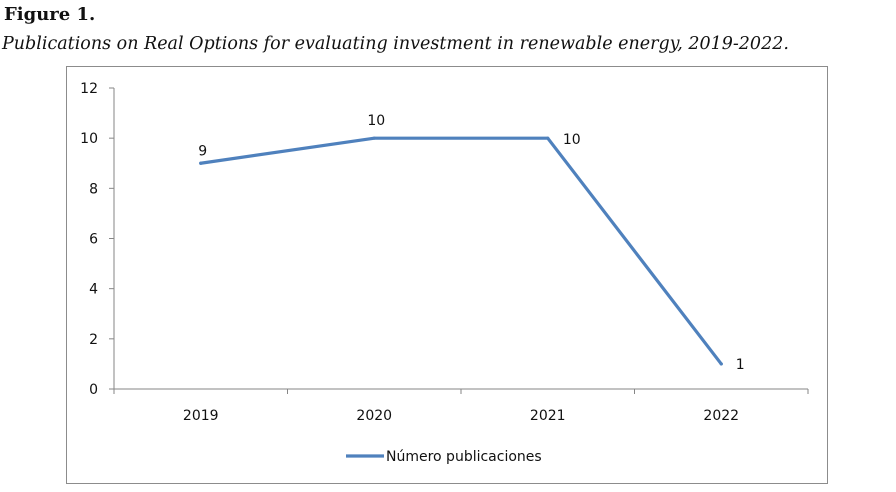 The height and width of the screenshot is (492, 896). Describe the element at coordinates (464, 457) in the screenshot. I see `legend-label: Número publicaciones` at that location.